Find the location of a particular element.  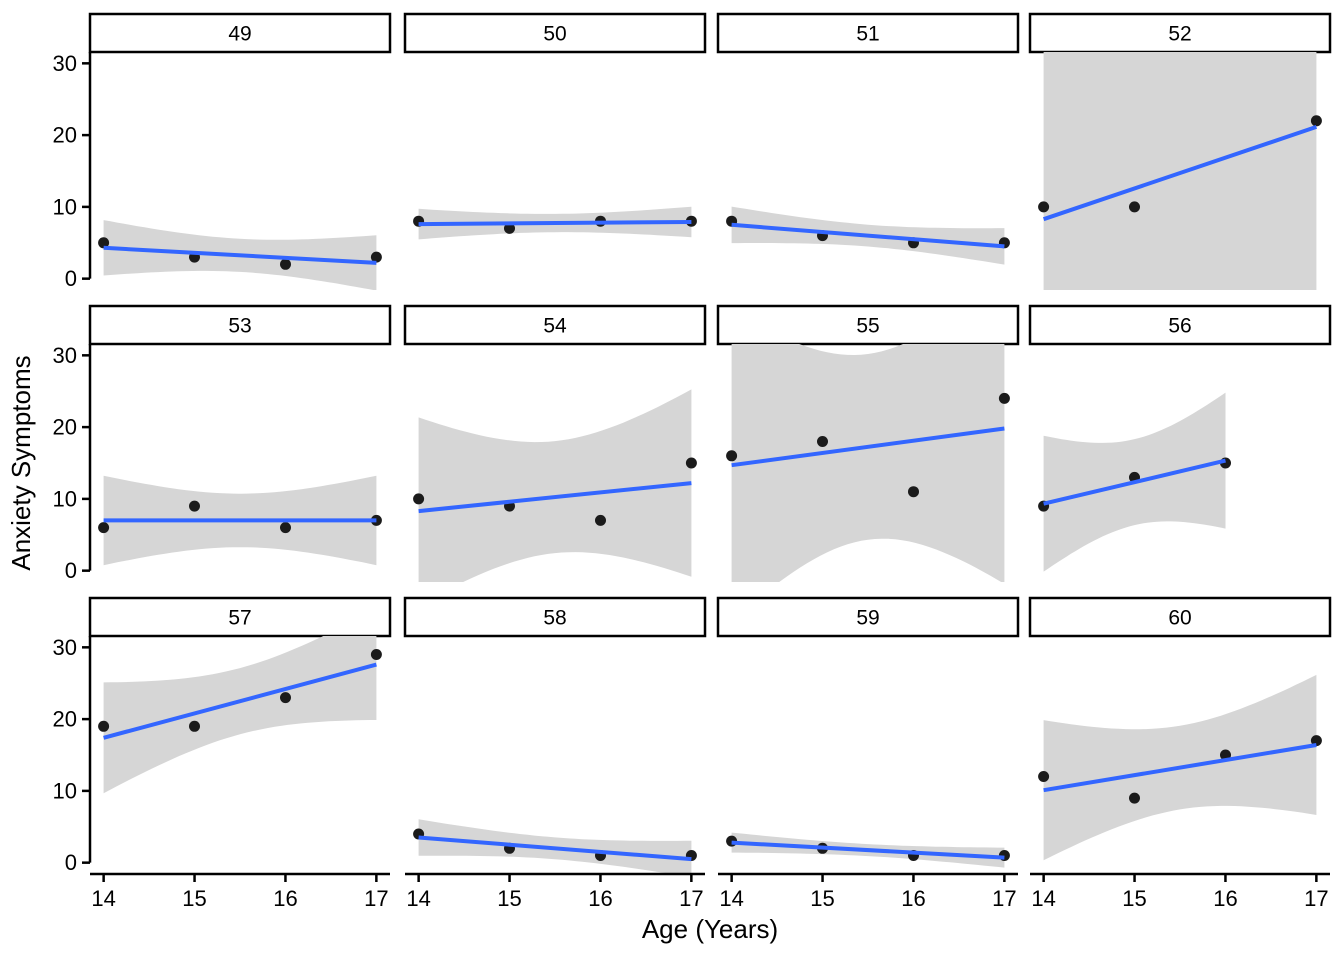

facet-panel-53: 53 0 10 20 30 is located at coordinates (222, 443).